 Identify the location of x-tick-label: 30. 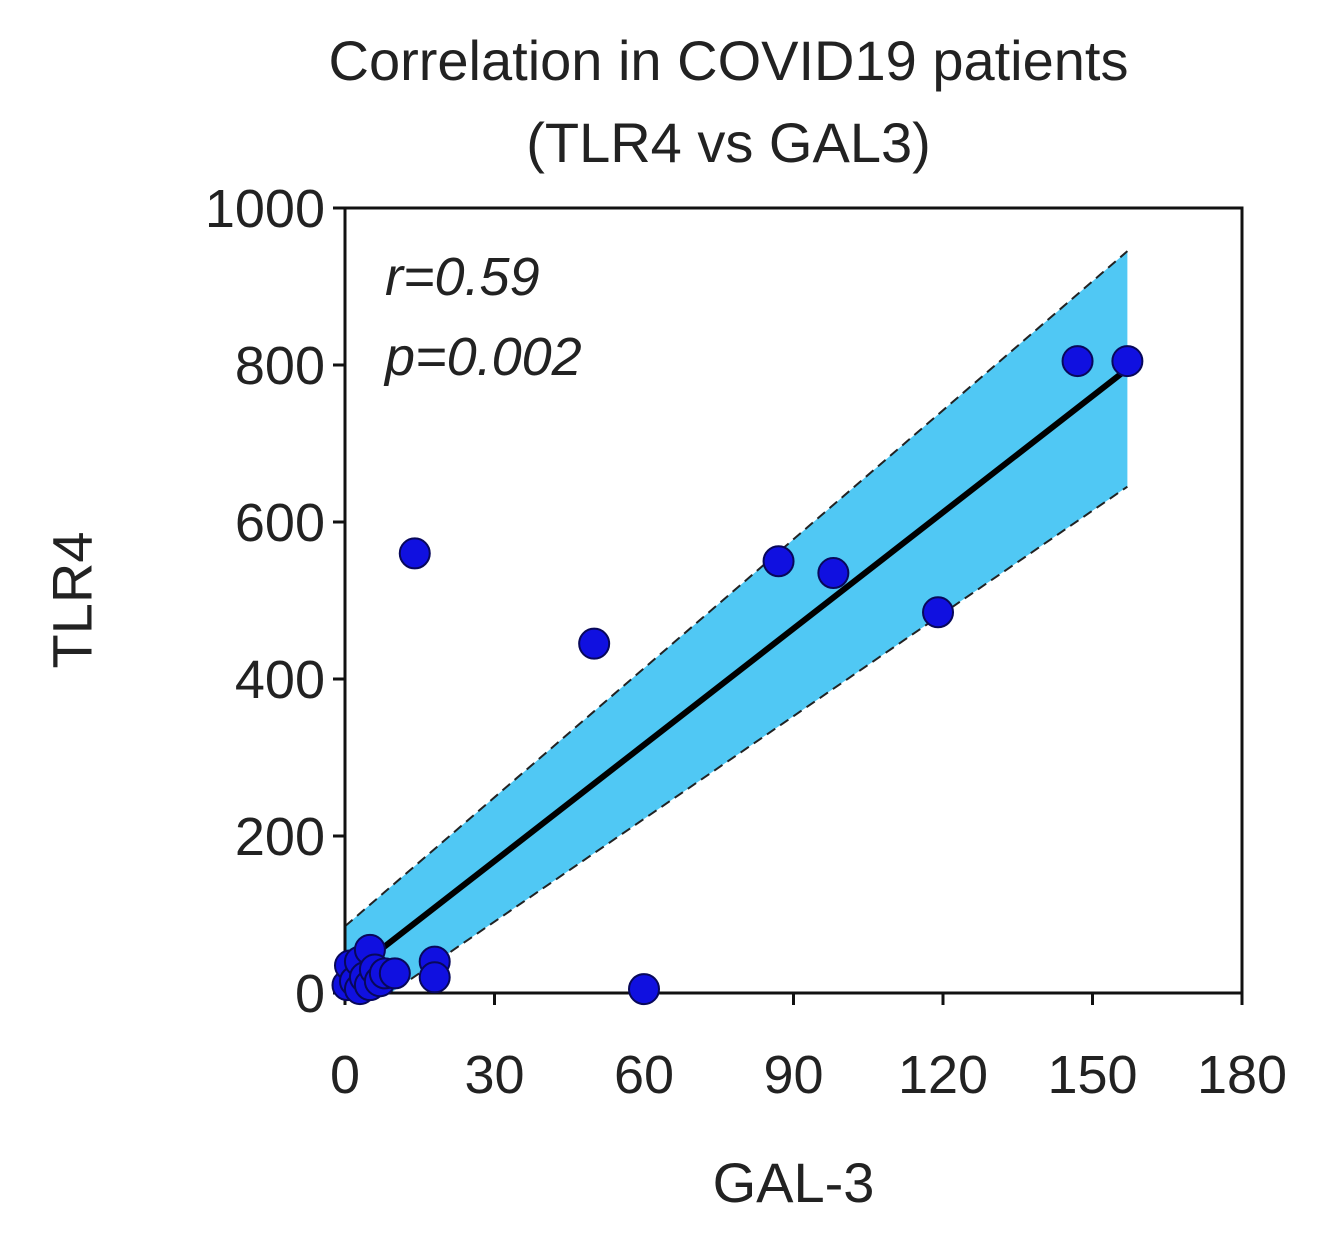
(494, 1075).